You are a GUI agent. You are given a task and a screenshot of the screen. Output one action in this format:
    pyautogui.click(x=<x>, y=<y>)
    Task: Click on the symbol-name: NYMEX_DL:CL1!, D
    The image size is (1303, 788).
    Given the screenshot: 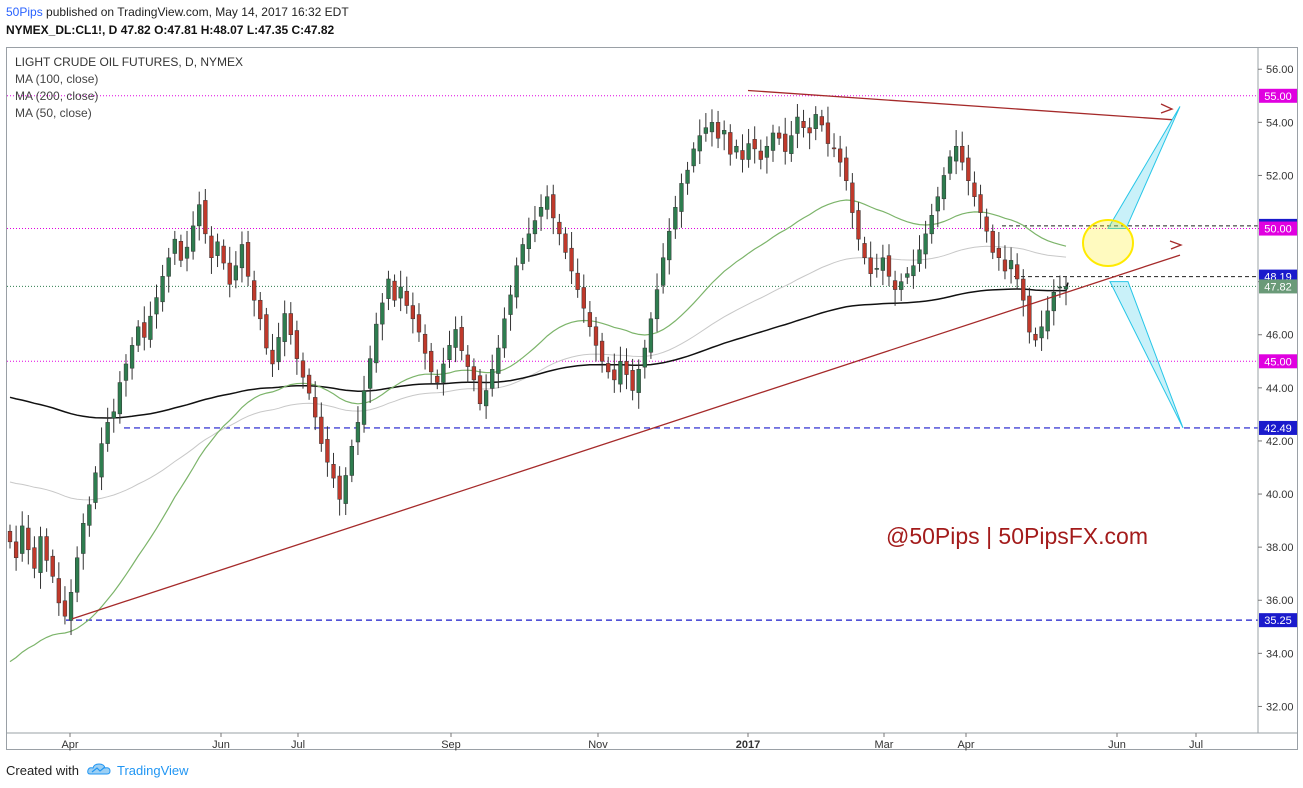 What is the action you would take?
    pyautogui.click(x=62, y=30)
    